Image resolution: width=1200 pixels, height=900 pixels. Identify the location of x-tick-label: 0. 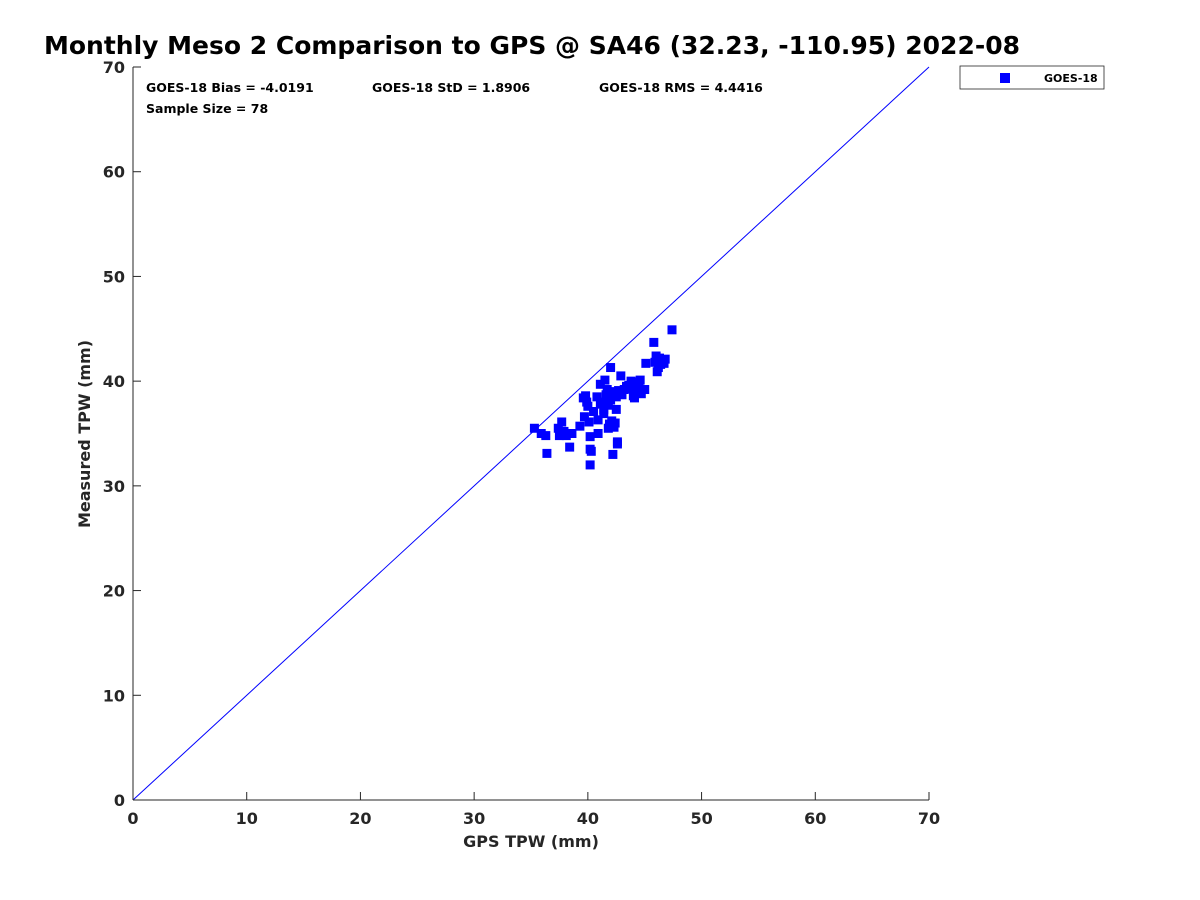
(132, 818).